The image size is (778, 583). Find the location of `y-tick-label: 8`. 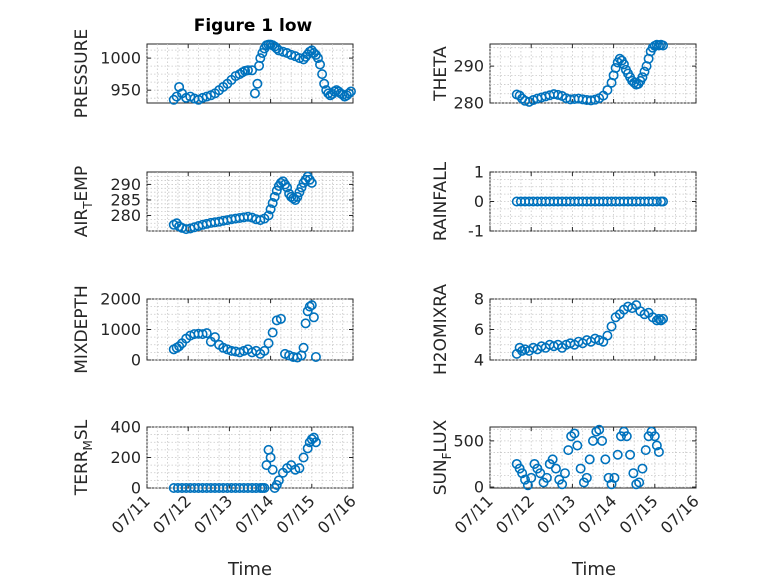

y-tick-label: 8 is located at coordinates (479, 299).